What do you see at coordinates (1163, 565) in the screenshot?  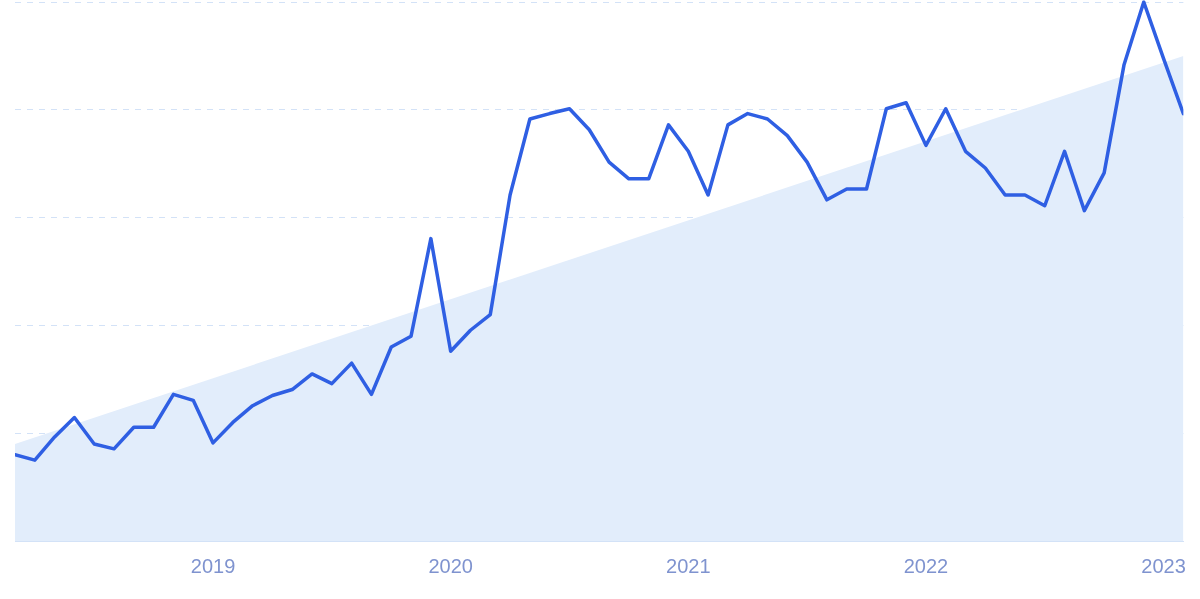 I see `x-tick-label: 2023` at bounding box center [1163, 565].